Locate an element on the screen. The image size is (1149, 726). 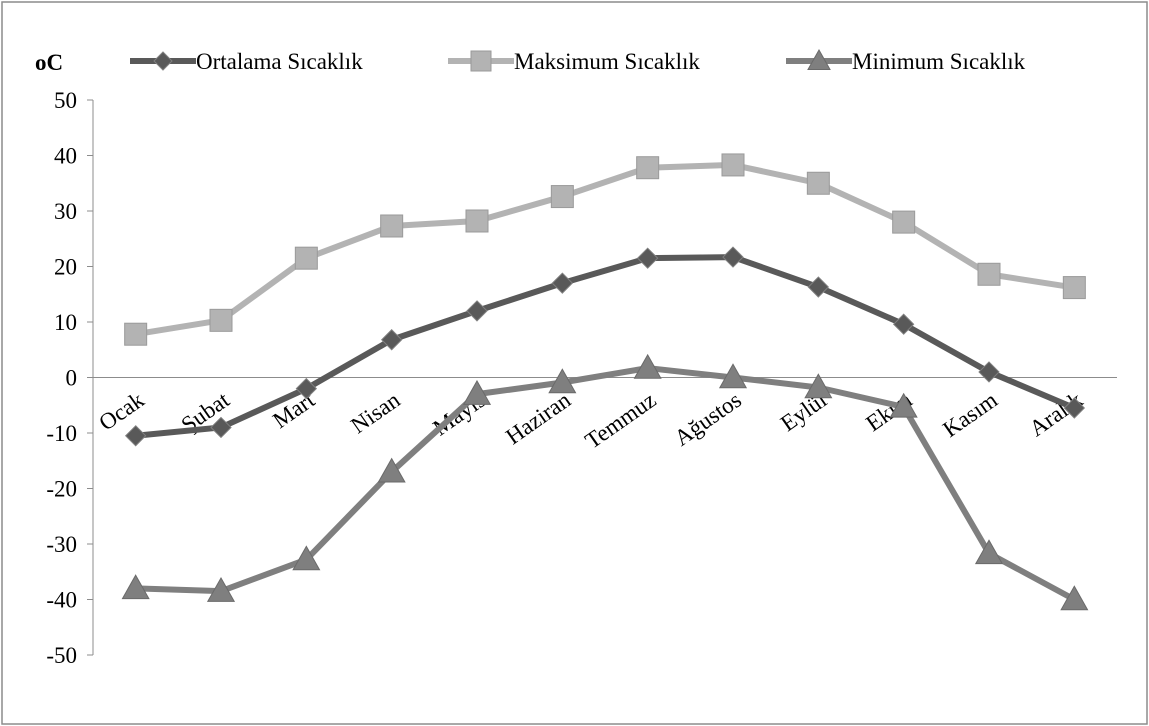
legend-item: Ortalama Sıcaklık is located at coordinates (246, 61).